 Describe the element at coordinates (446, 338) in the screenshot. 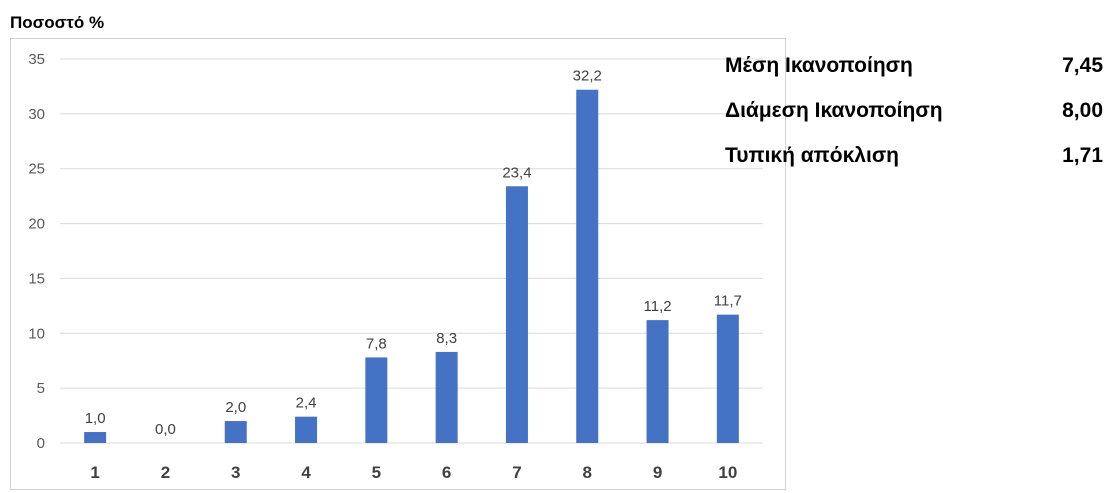

I see `data-label: 8,3` at that location.